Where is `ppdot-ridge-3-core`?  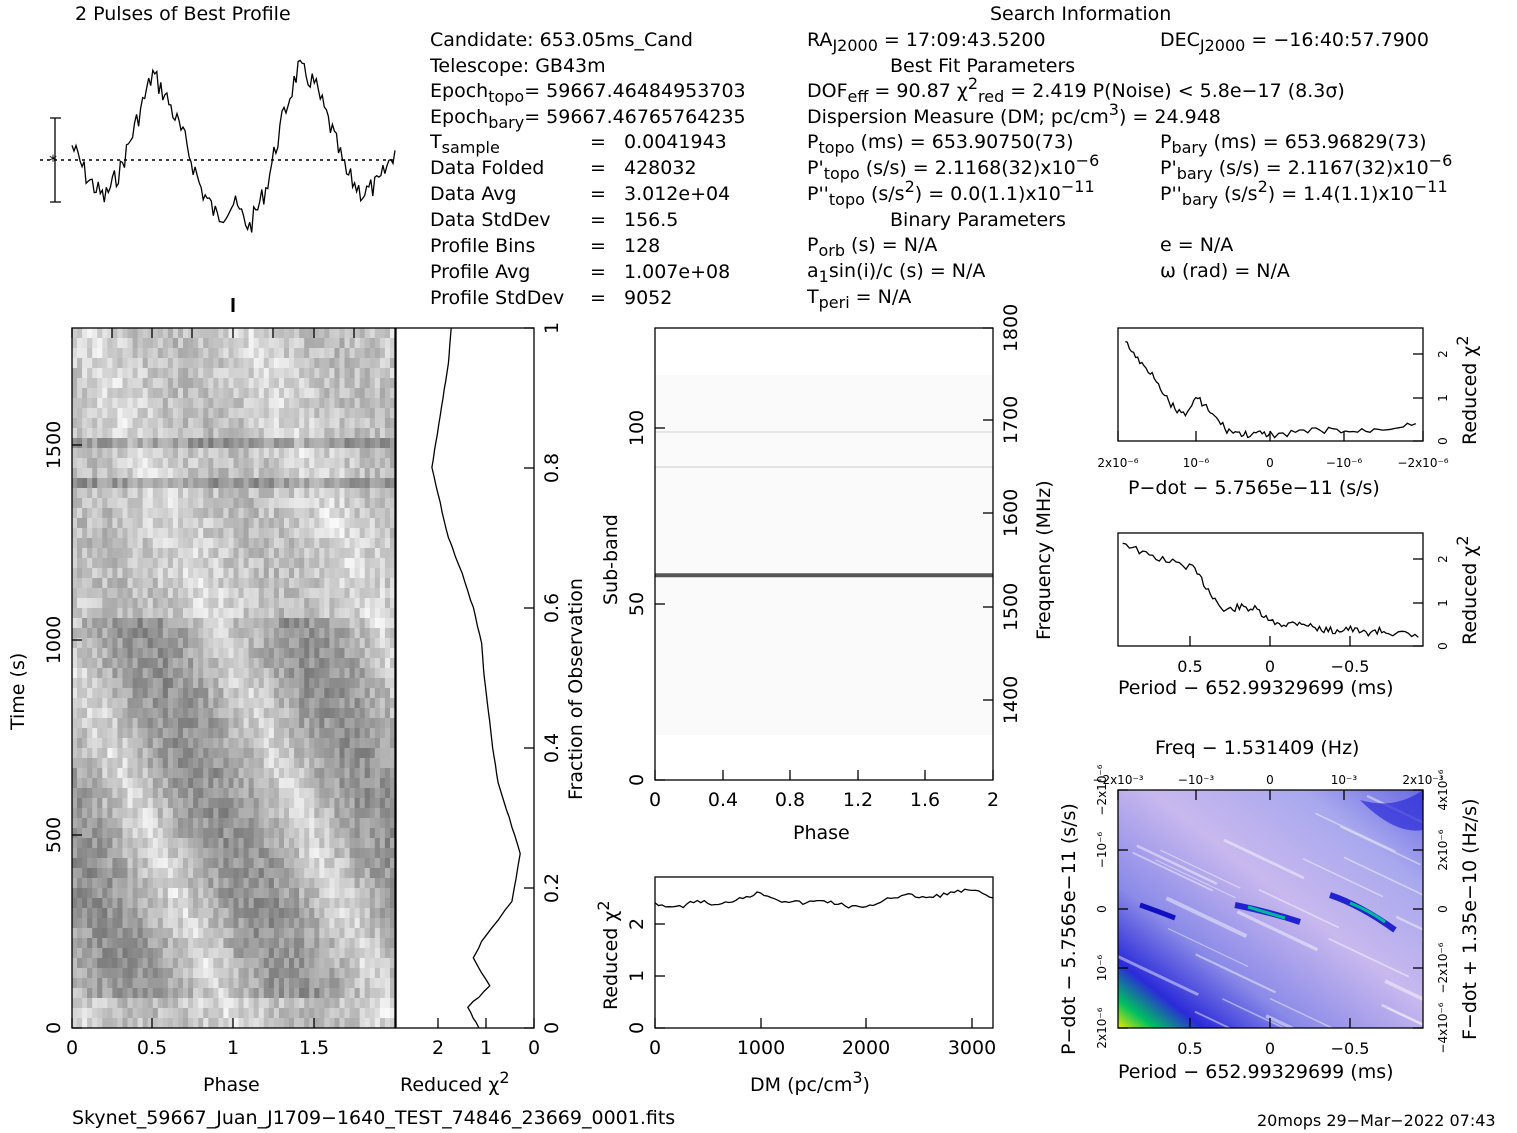
ppdot-ridge-3-core is located at coordinates (1367, 912).